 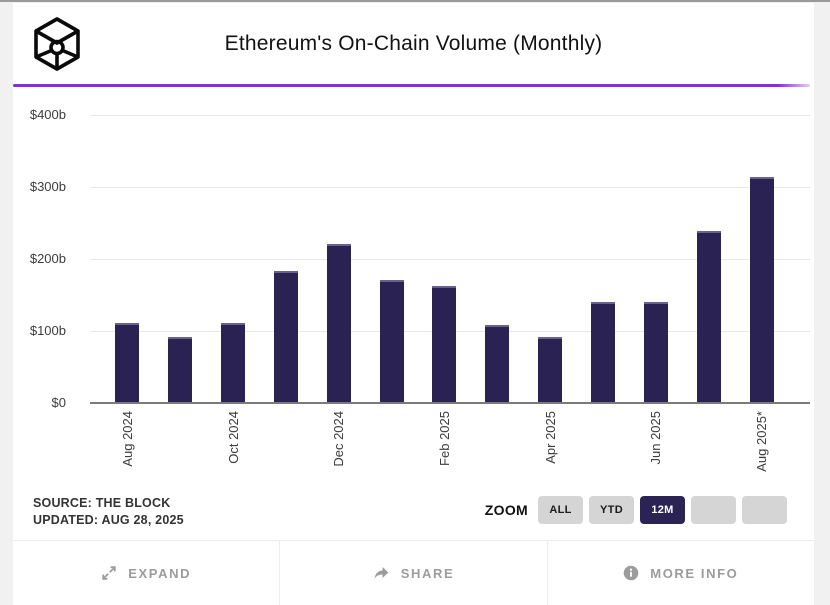 I want to click on expand-icon, so click(x=109, y=573).